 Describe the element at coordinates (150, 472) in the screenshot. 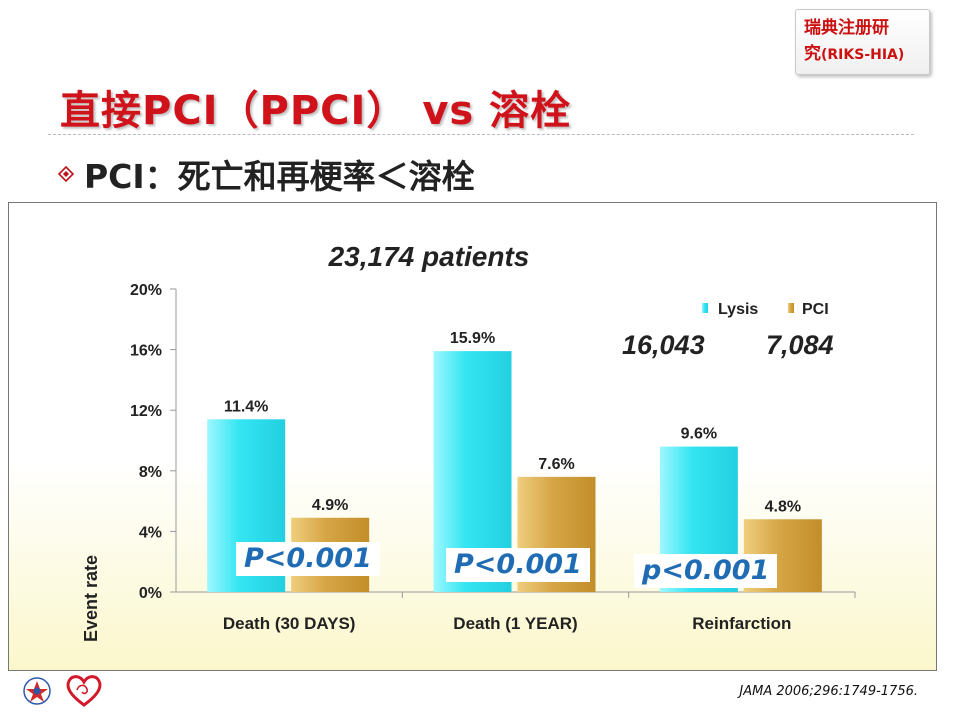

I see `y-tick-label: 8%` at that location.